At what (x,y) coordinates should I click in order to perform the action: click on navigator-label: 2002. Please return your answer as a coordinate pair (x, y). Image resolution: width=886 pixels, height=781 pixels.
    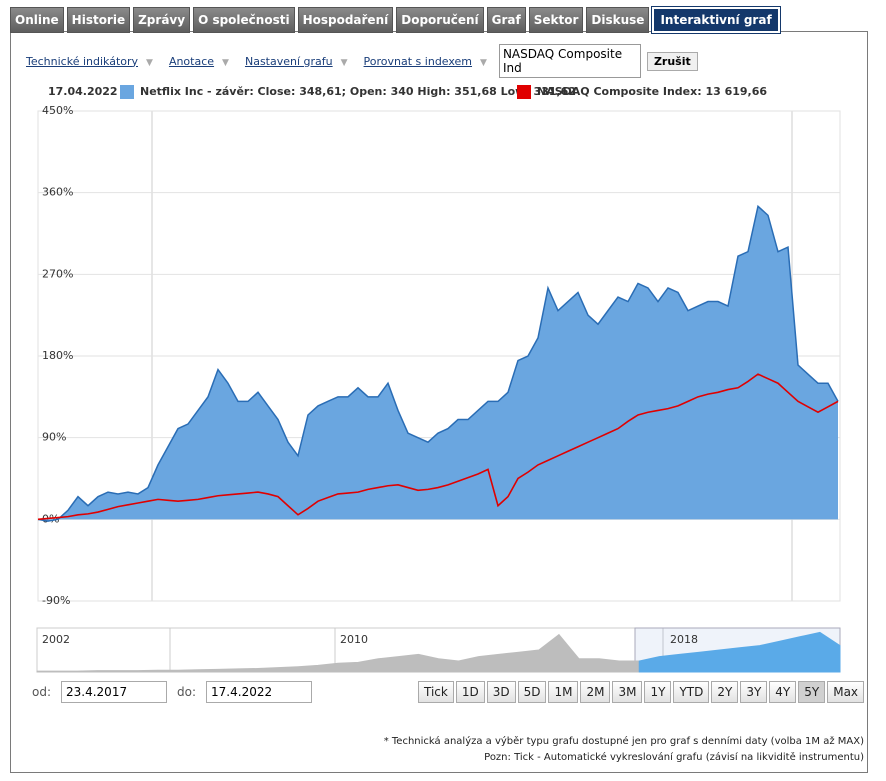
    Looking at the image, I should click on (56, 639).